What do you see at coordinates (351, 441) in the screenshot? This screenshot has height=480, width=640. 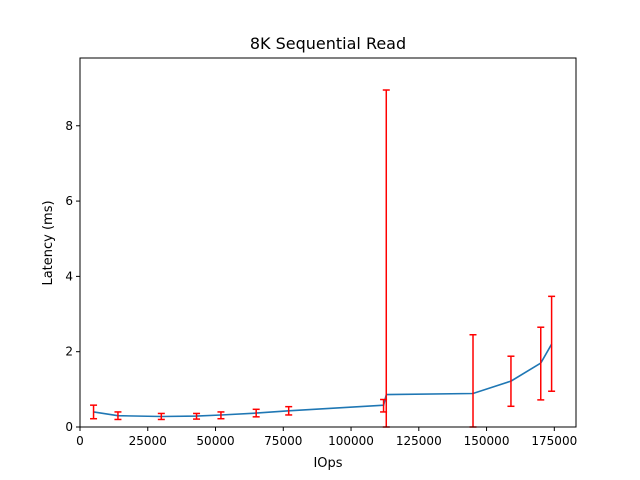 I see `x-tick-label: 100000` at bounding box center [351, 441].